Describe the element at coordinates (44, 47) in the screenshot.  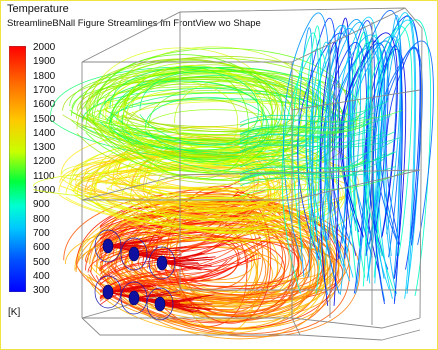
I see `colorbar-tick: 2000` at that location.